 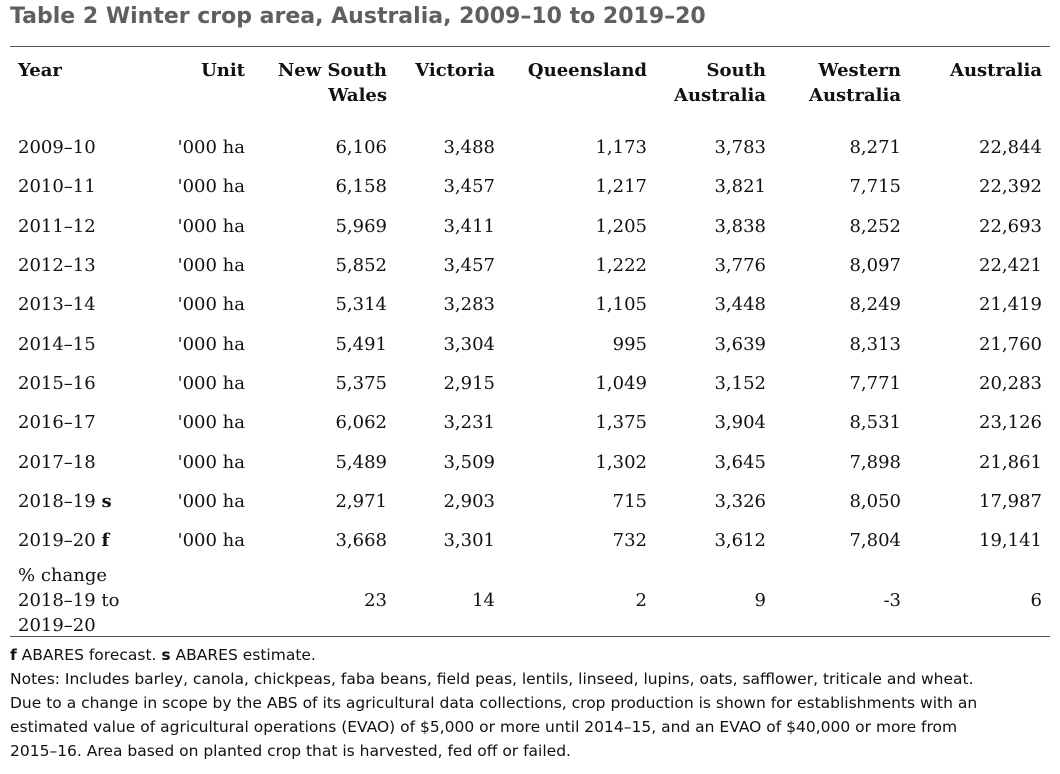 What do you see at coordinates (530, 599) in the screenshot?
I see `percent-change-row: % change 2018–19 to 2019–20 23 14 2 9 -3 6` at bounding box center [530, 599].